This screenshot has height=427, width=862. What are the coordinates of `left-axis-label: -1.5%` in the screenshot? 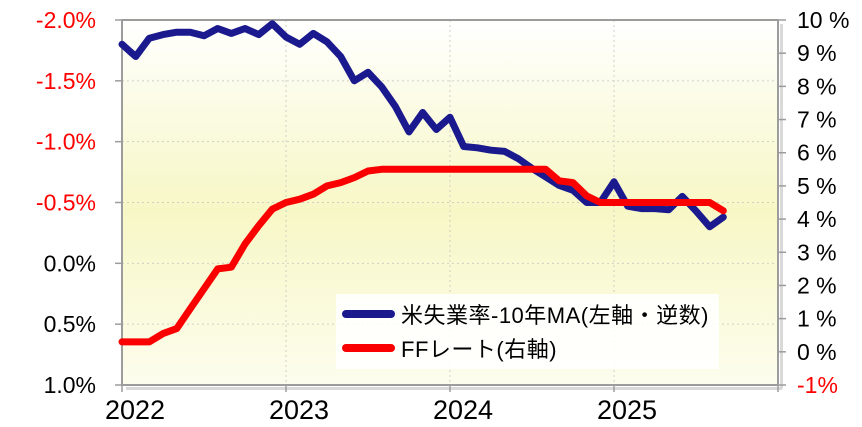 It's located at (66, 81).